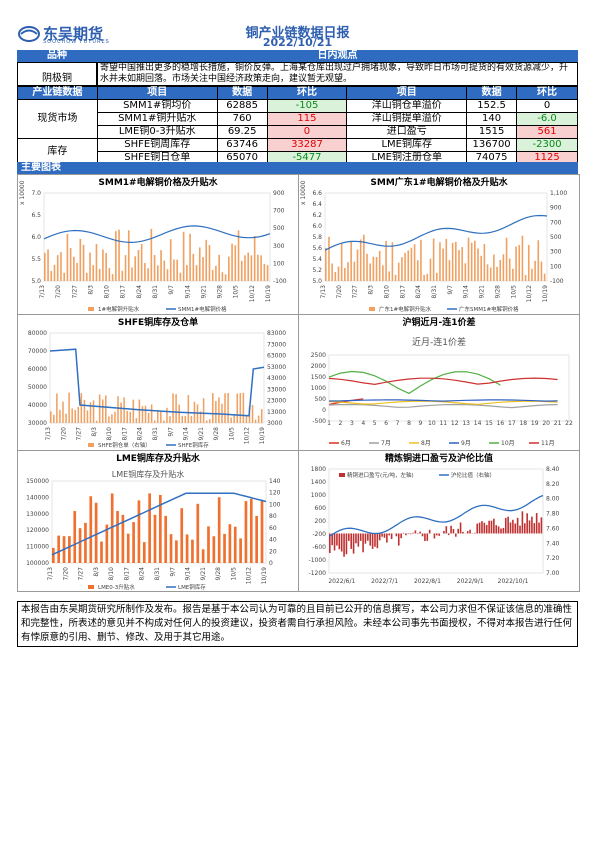 The image size is (595, 842). I want to click on table-row: LME铜0-3升贴水 69.25 0 进口盈亏 1515 561, so click(298, 132).